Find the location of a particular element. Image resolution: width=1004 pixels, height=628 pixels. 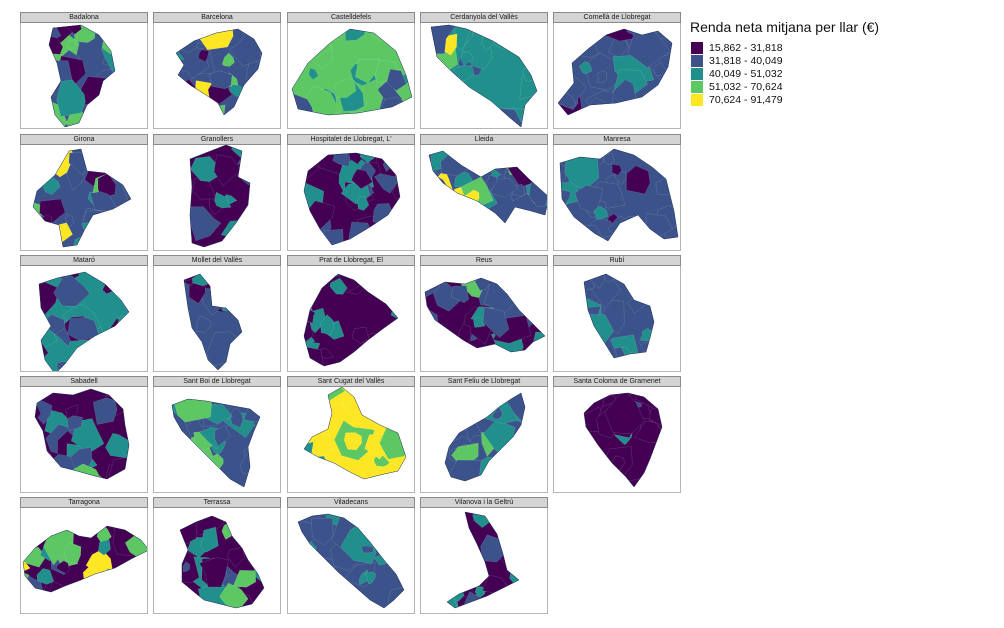

map-panel-manresa: Manresa is located at coordinates (617, 192).